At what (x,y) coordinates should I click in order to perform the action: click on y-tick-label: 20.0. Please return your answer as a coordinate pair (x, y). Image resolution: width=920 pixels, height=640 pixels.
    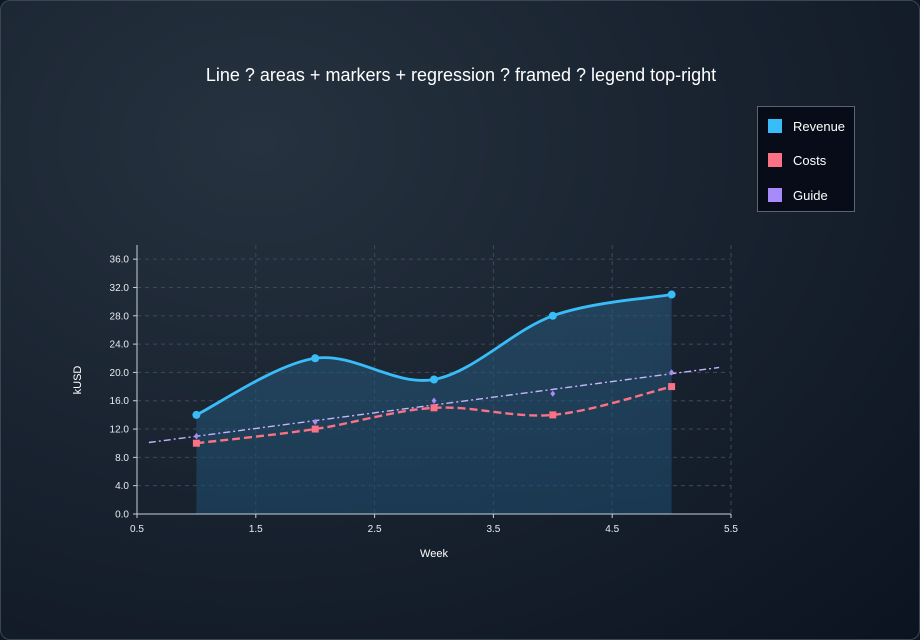
    Looking at the image, I should click on (120, 373).